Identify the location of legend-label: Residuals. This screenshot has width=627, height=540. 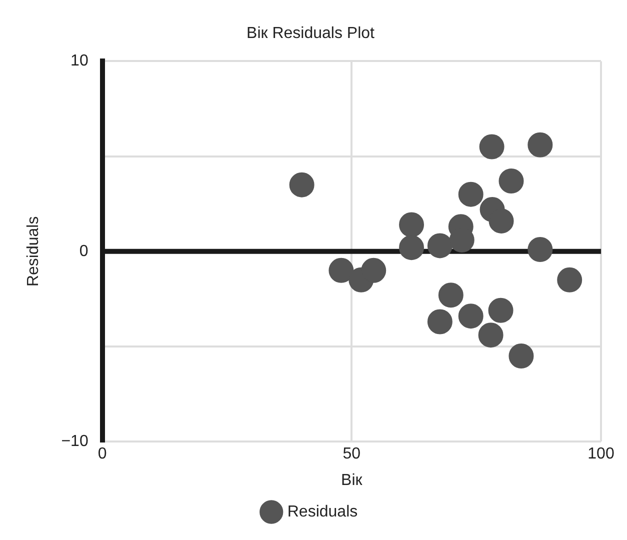
(322, 511).